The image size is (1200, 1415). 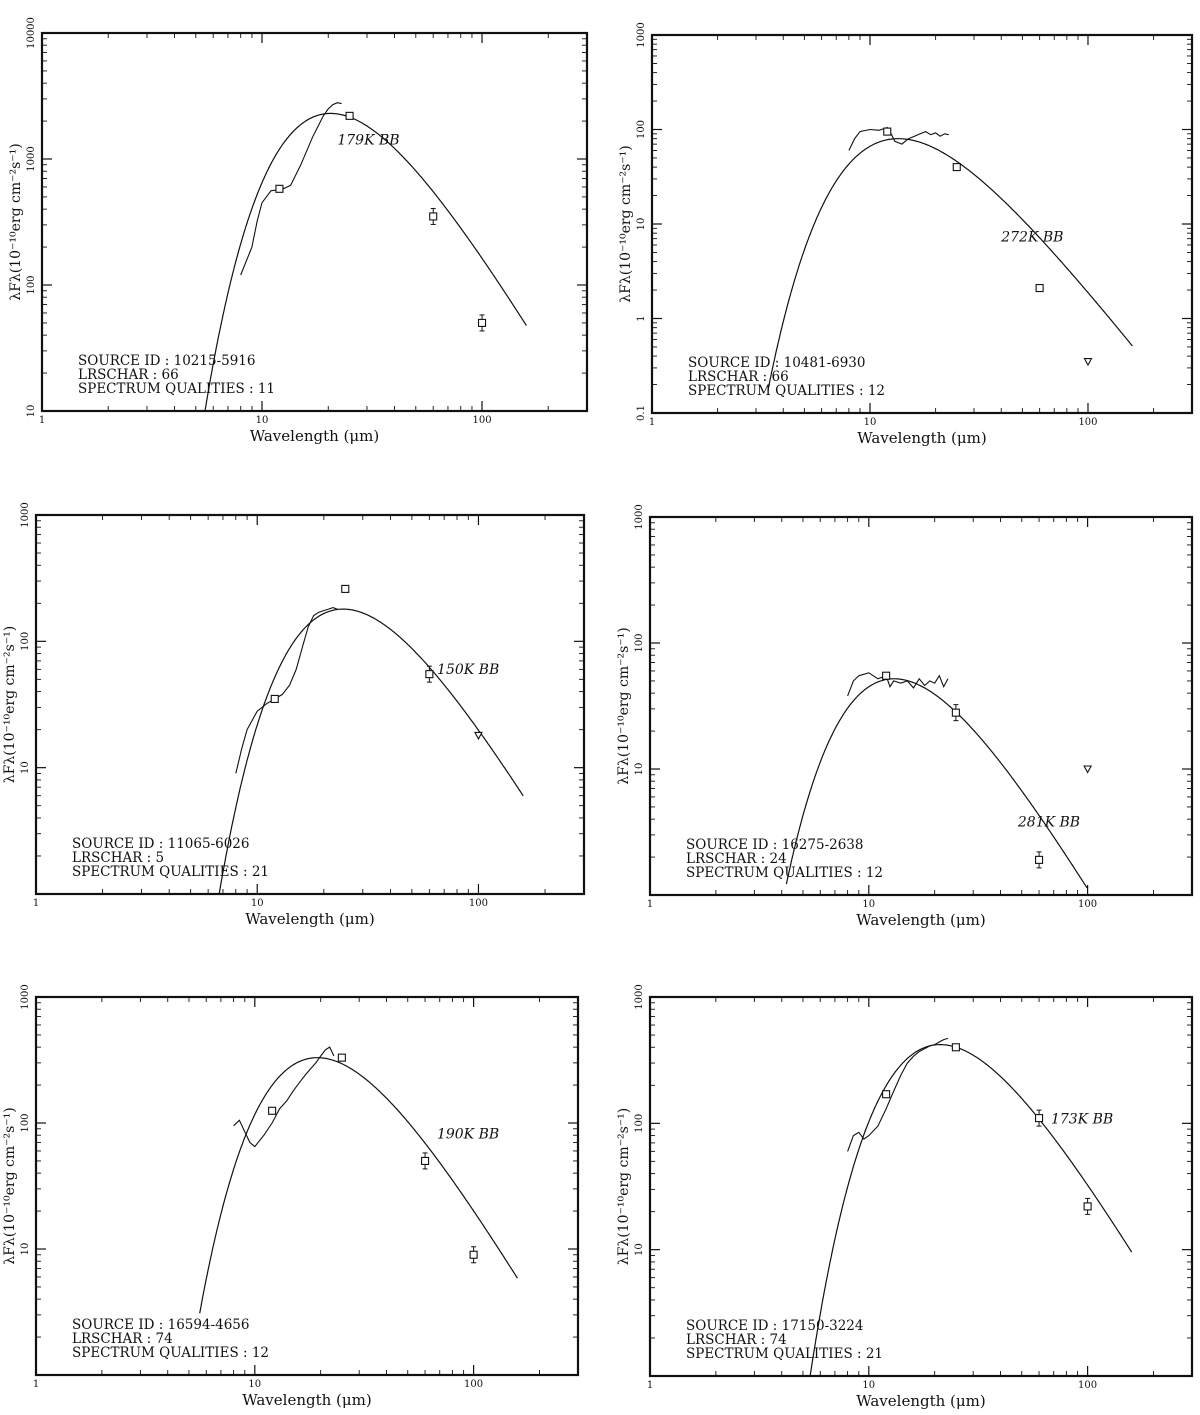 What do you see at coordinates (468, 670) in the screenshot?
I see `blackbody-label: 150K BB` at bounding box center [468, 670].